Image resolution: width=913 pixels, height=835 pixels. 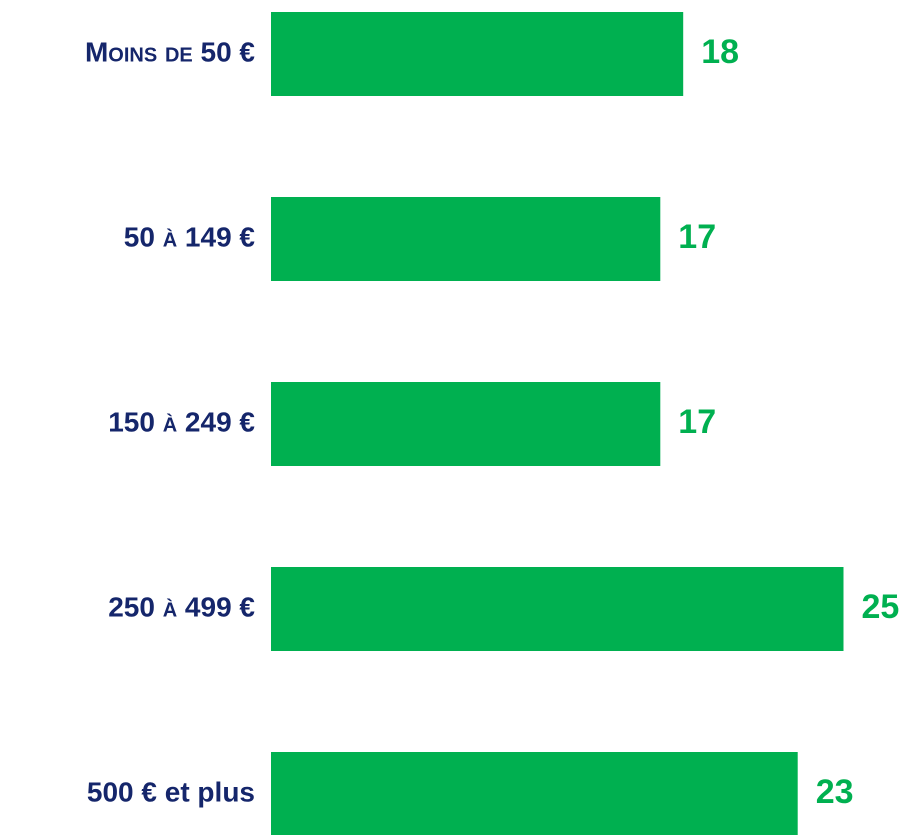 I want to click on value-label: 23, so click(x=835, y=792).